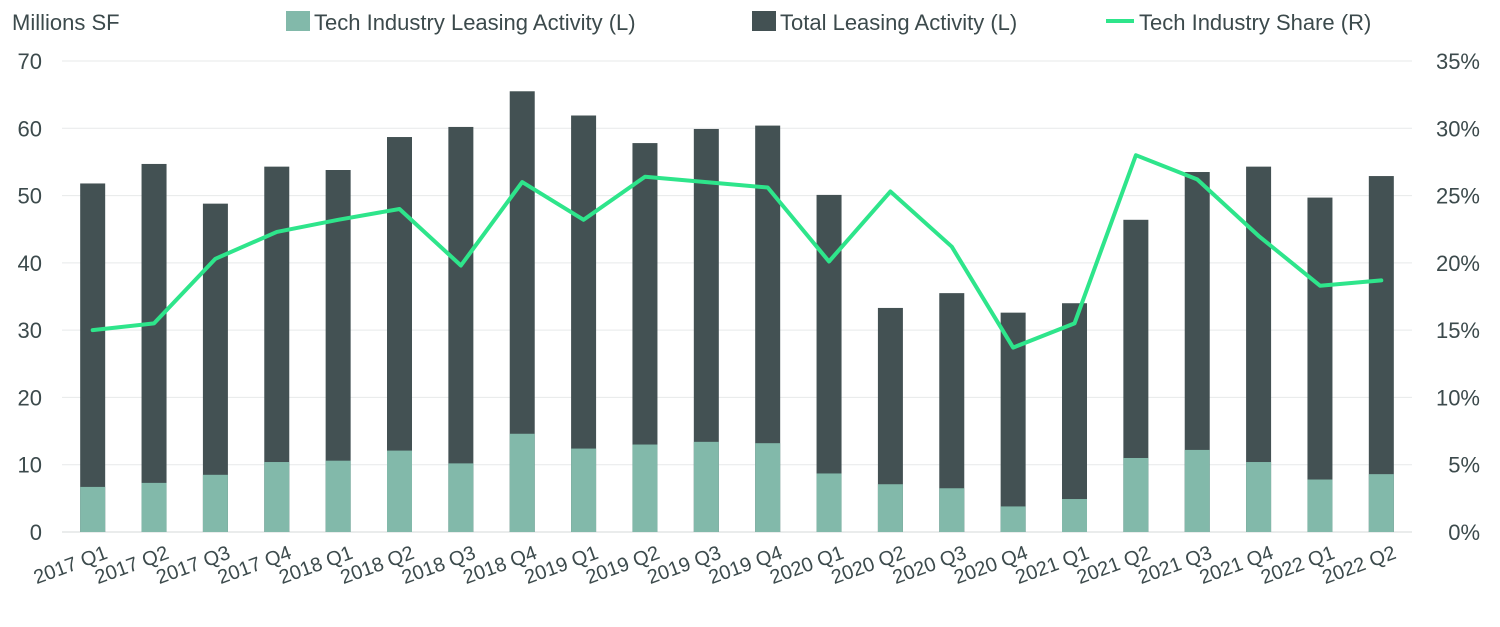 This screenshot has width=1500, height=627. What do you see at coordinates (30, 263) in the screenshot?
I see `left-tick-label: 40` at bounding box center [30, 263].